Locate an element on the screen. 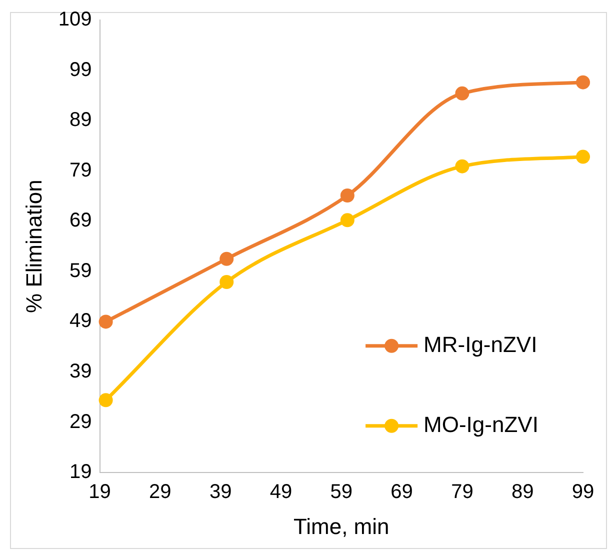  x-tick-label: 39 is located at coordinates (220, 492).